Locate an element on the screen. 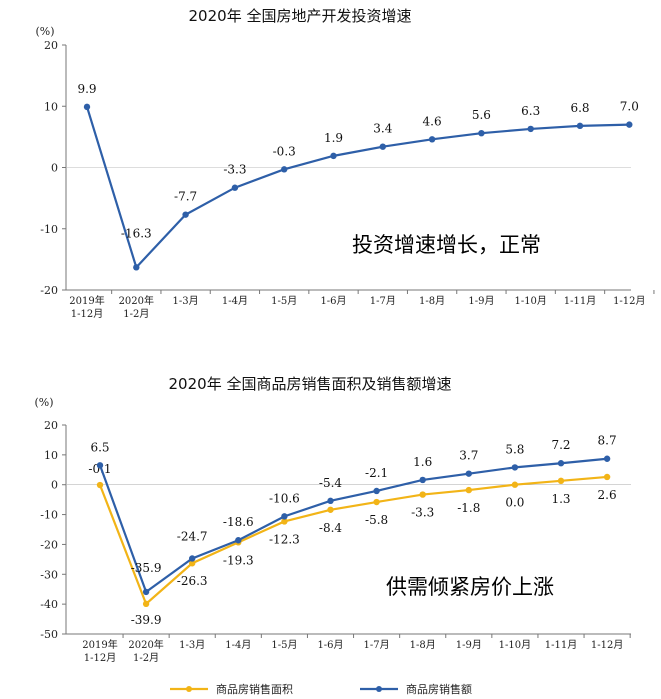  data-label: 5.6 is located at coordinates (481, 115).